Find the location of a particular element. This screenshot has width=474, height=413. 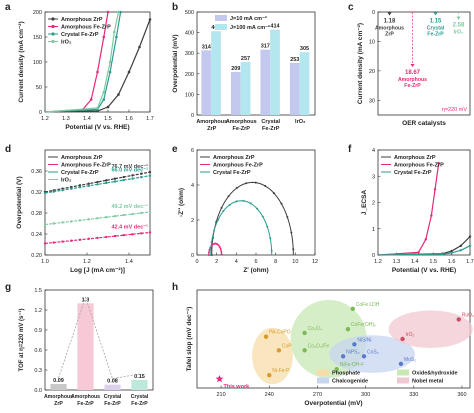

panel-g-category: Fe-ZrP is located at coordinates (112, 404).